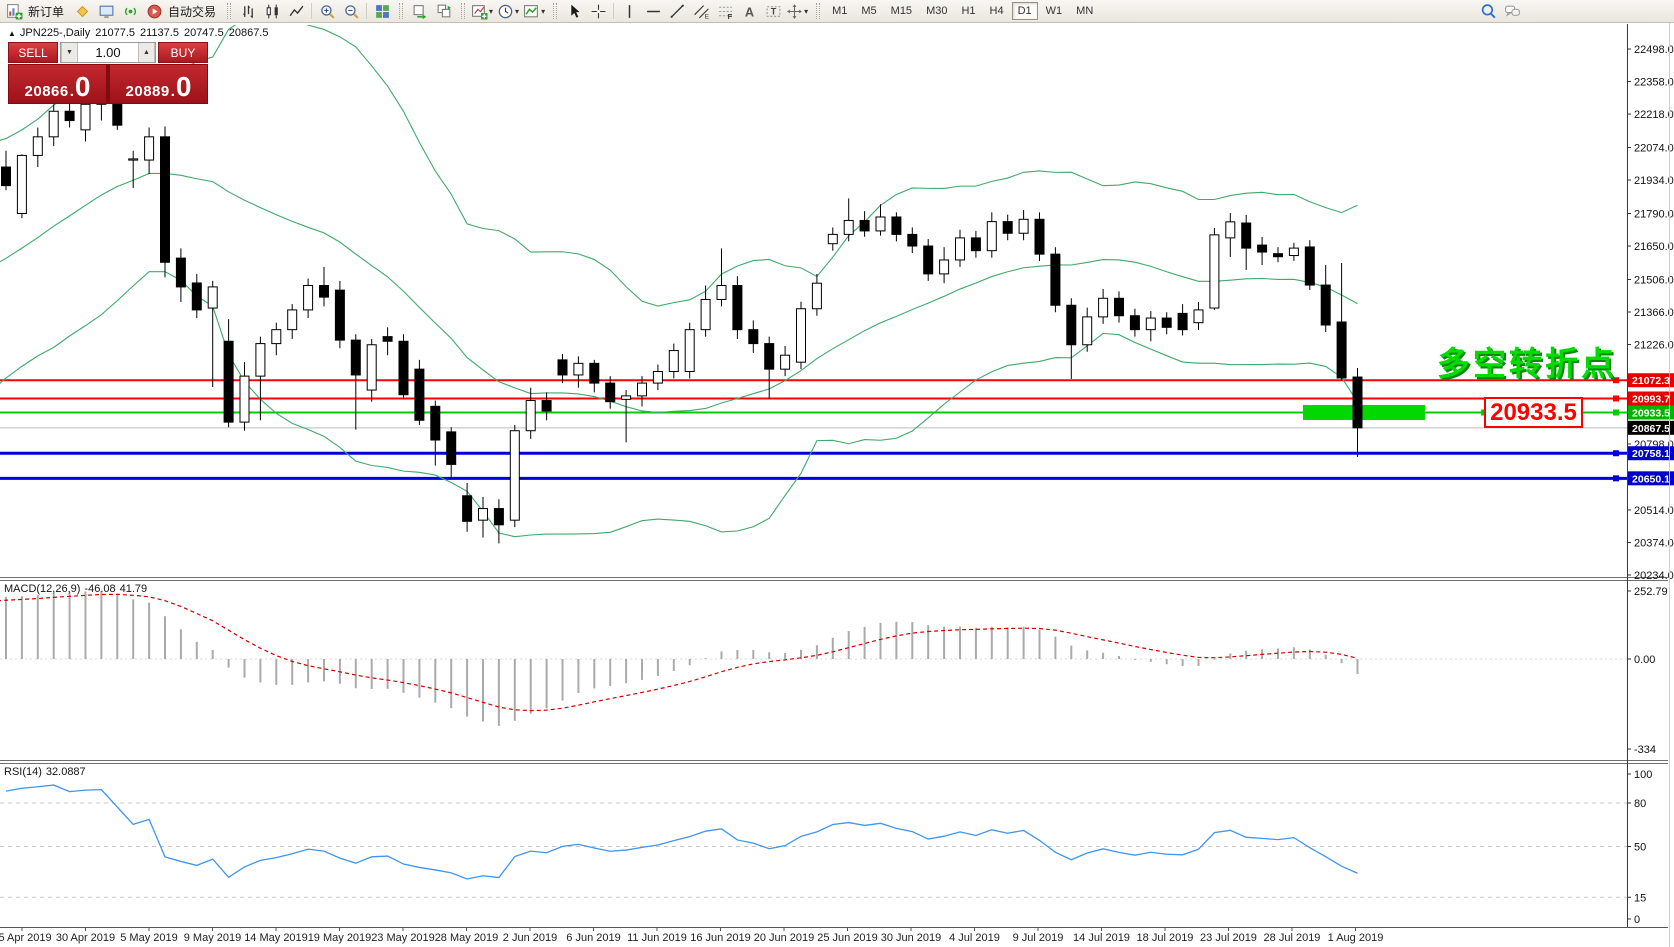 Image resolution: width=1674 pixels, height=947 pixels. Describe the element at coordinates (1640, 898) in the screenshot. I see `svg-text: 15` at that location.